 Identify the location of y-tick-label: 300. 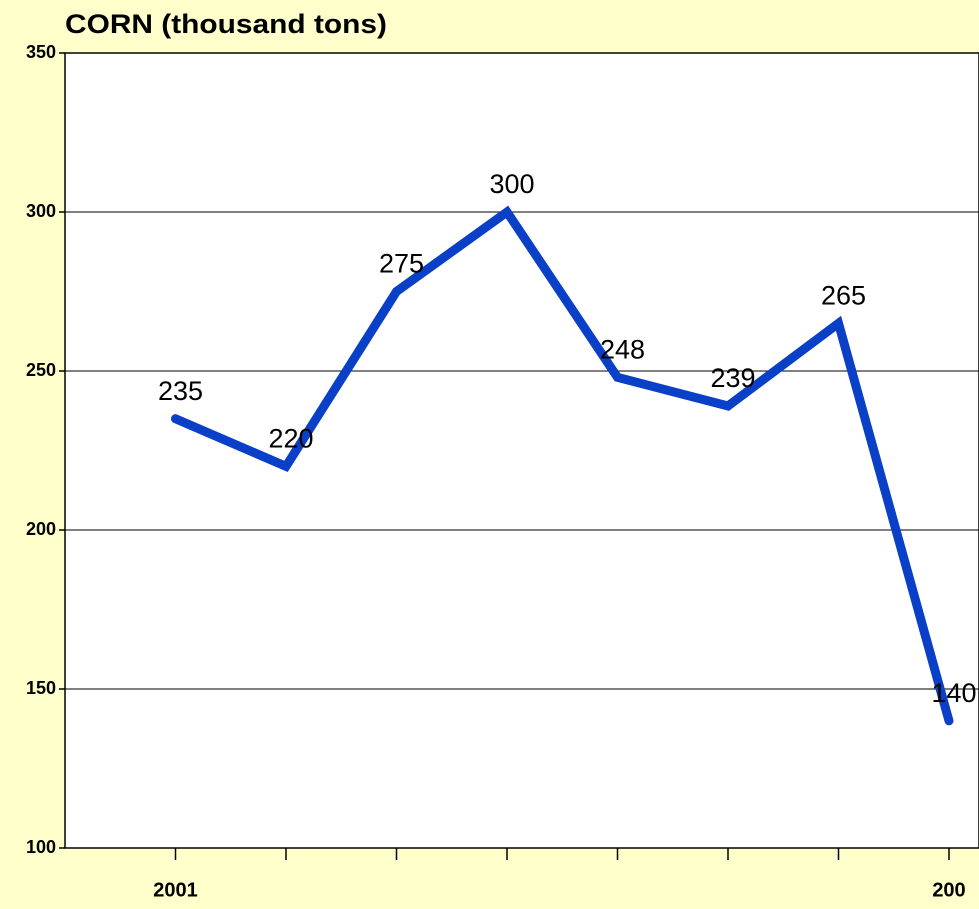
(41, 211).